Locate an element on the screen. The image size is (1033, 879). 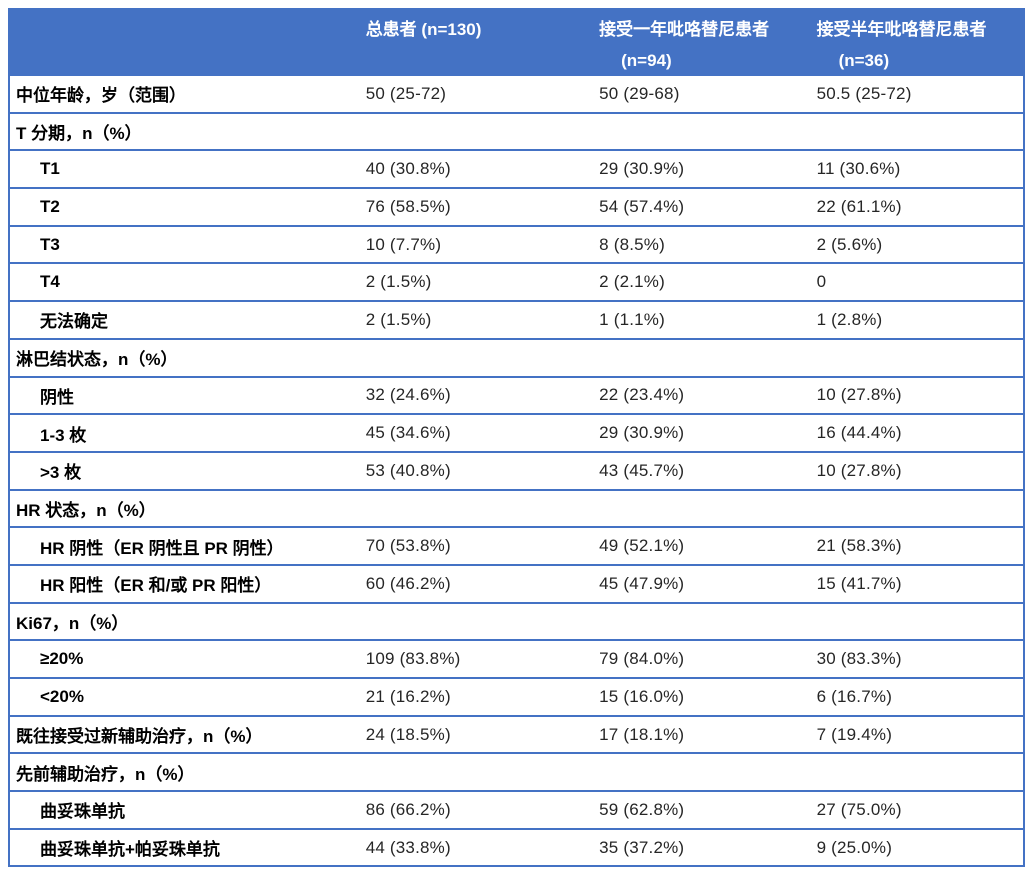
value-cell: 44 (33.8%) is located at coordinates (478, 847).